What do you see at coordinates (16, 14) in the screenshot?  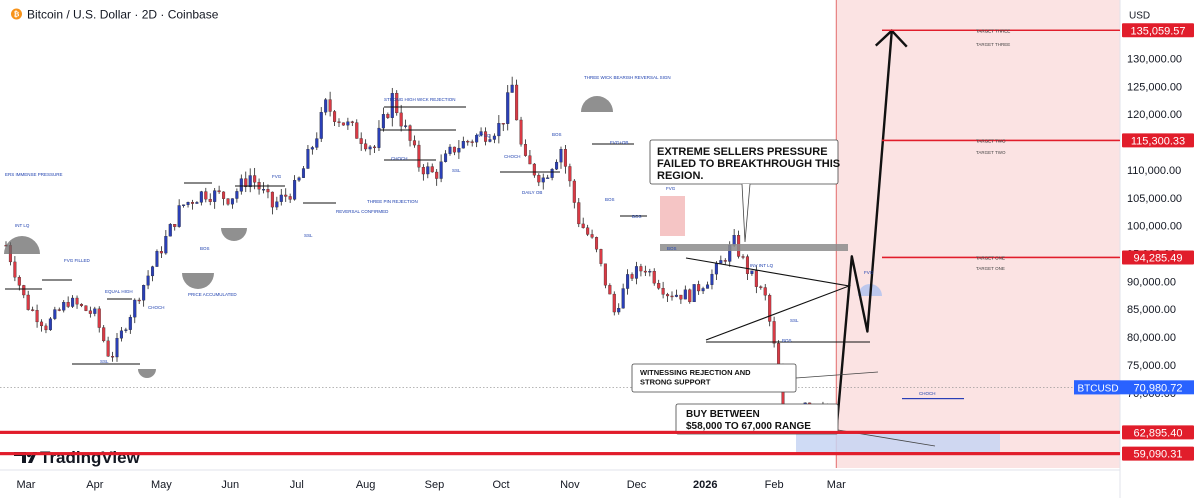 I see `bitcoin-logo-icon` at bounding box center [16, 14].